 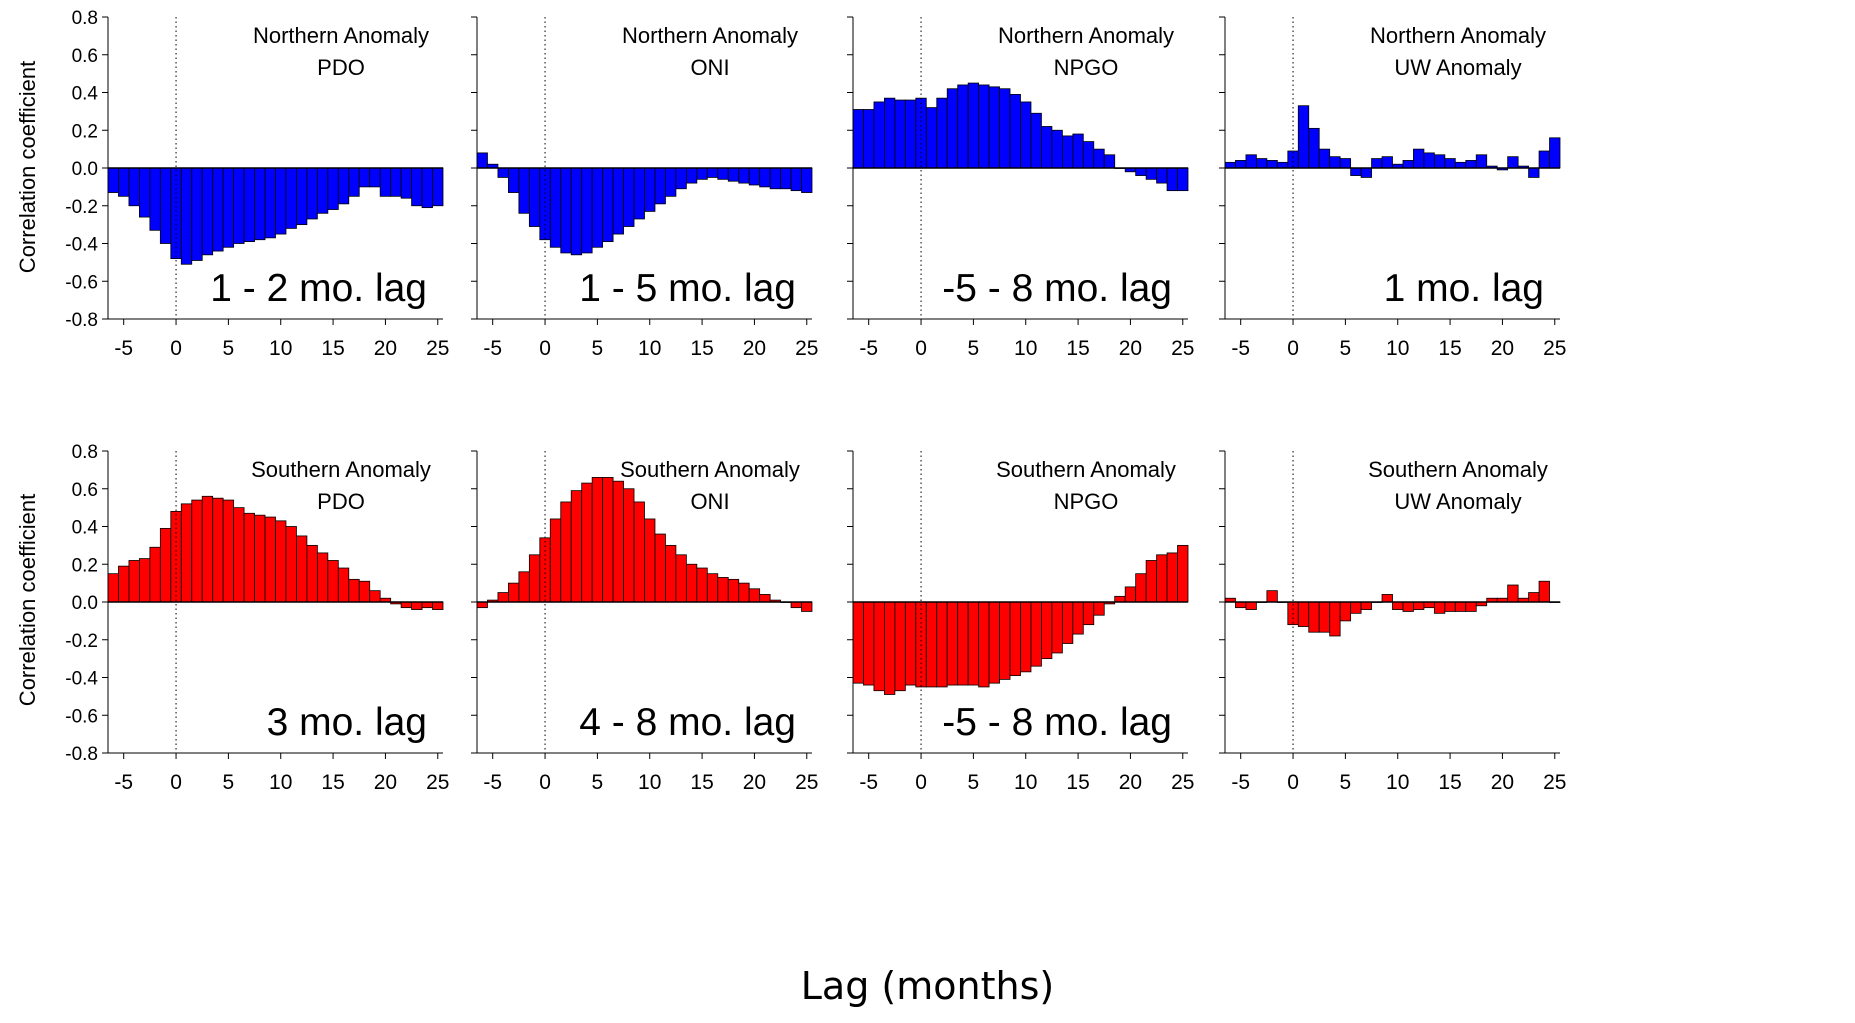 What do you see at coordinates (1057, 288) in the screenshot?
I see `lag-annotation: -5 - 8 mo. lag` at bounding box center [1057, 288].